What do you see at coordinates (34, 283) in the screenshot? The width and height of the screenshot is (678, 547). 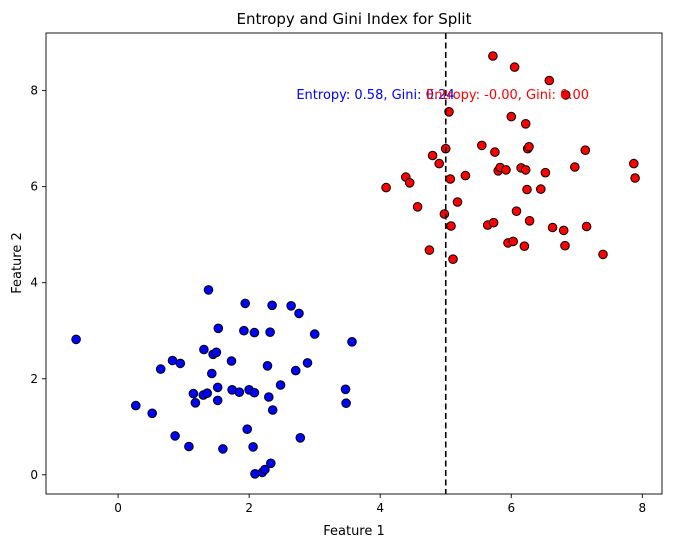 I see `y-tick-label: 4` at bounding box center [34, 283].